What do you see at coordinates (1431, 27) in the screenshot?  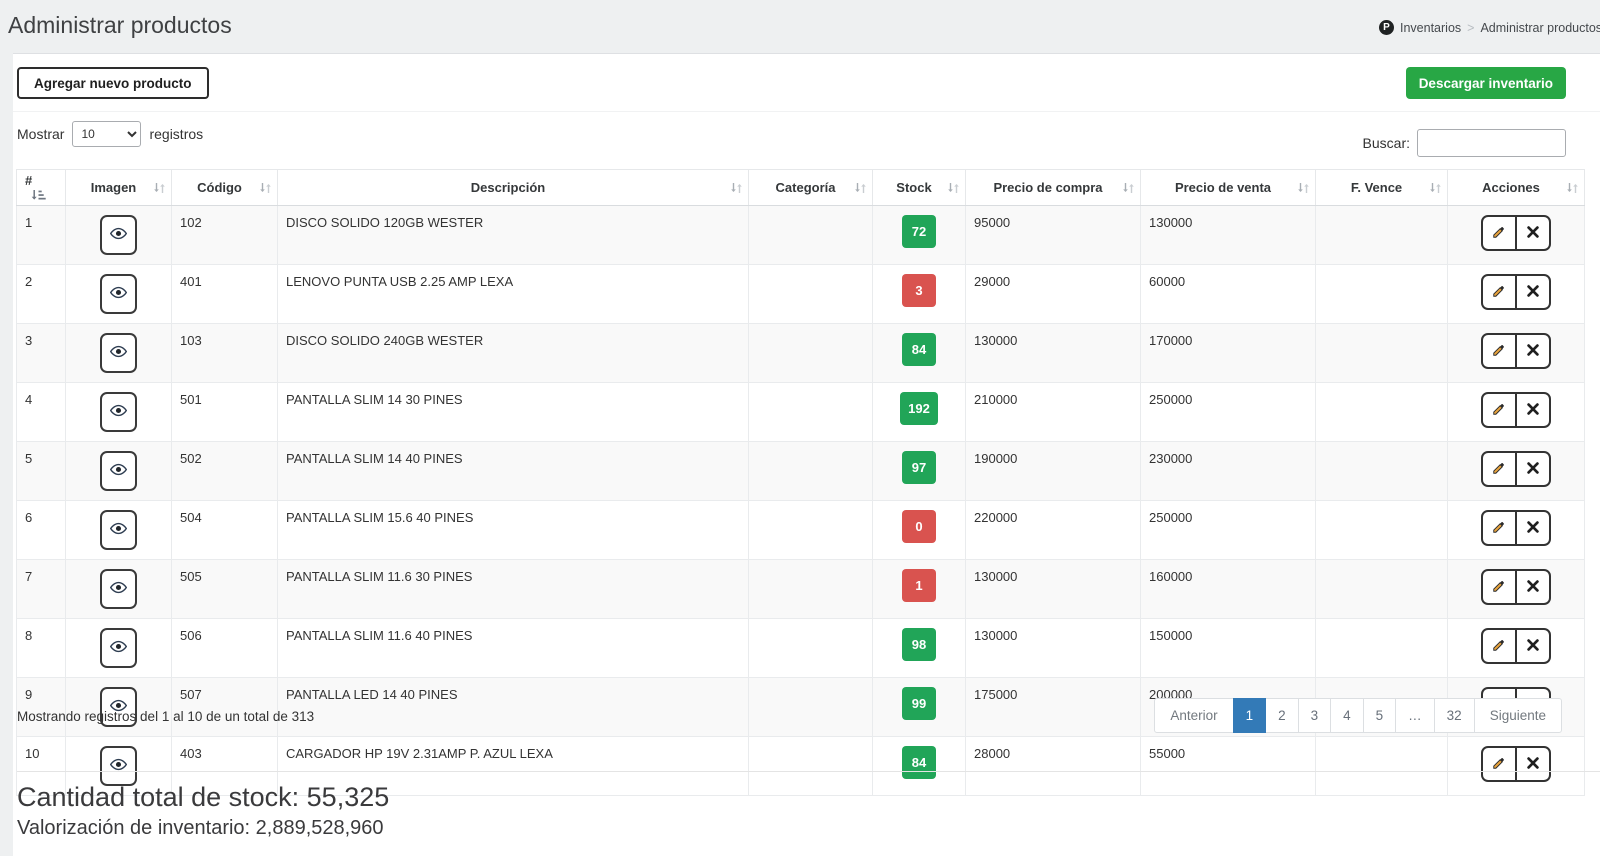 I see `breadcrumb-inventarios-link: Inventarios` at bounding box center [1431, 27].